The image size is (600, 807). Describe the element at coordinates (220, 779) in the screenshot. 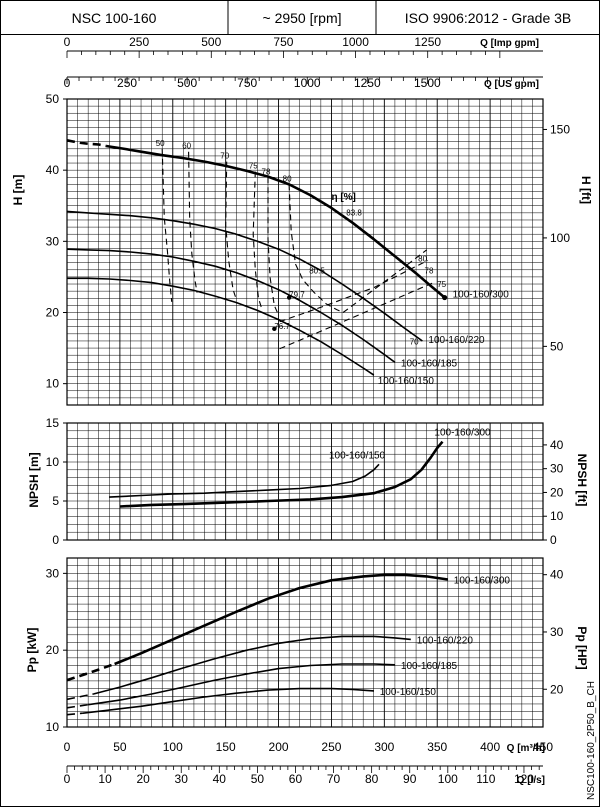

I see `ls-axis-tick-label: 40` at that location.